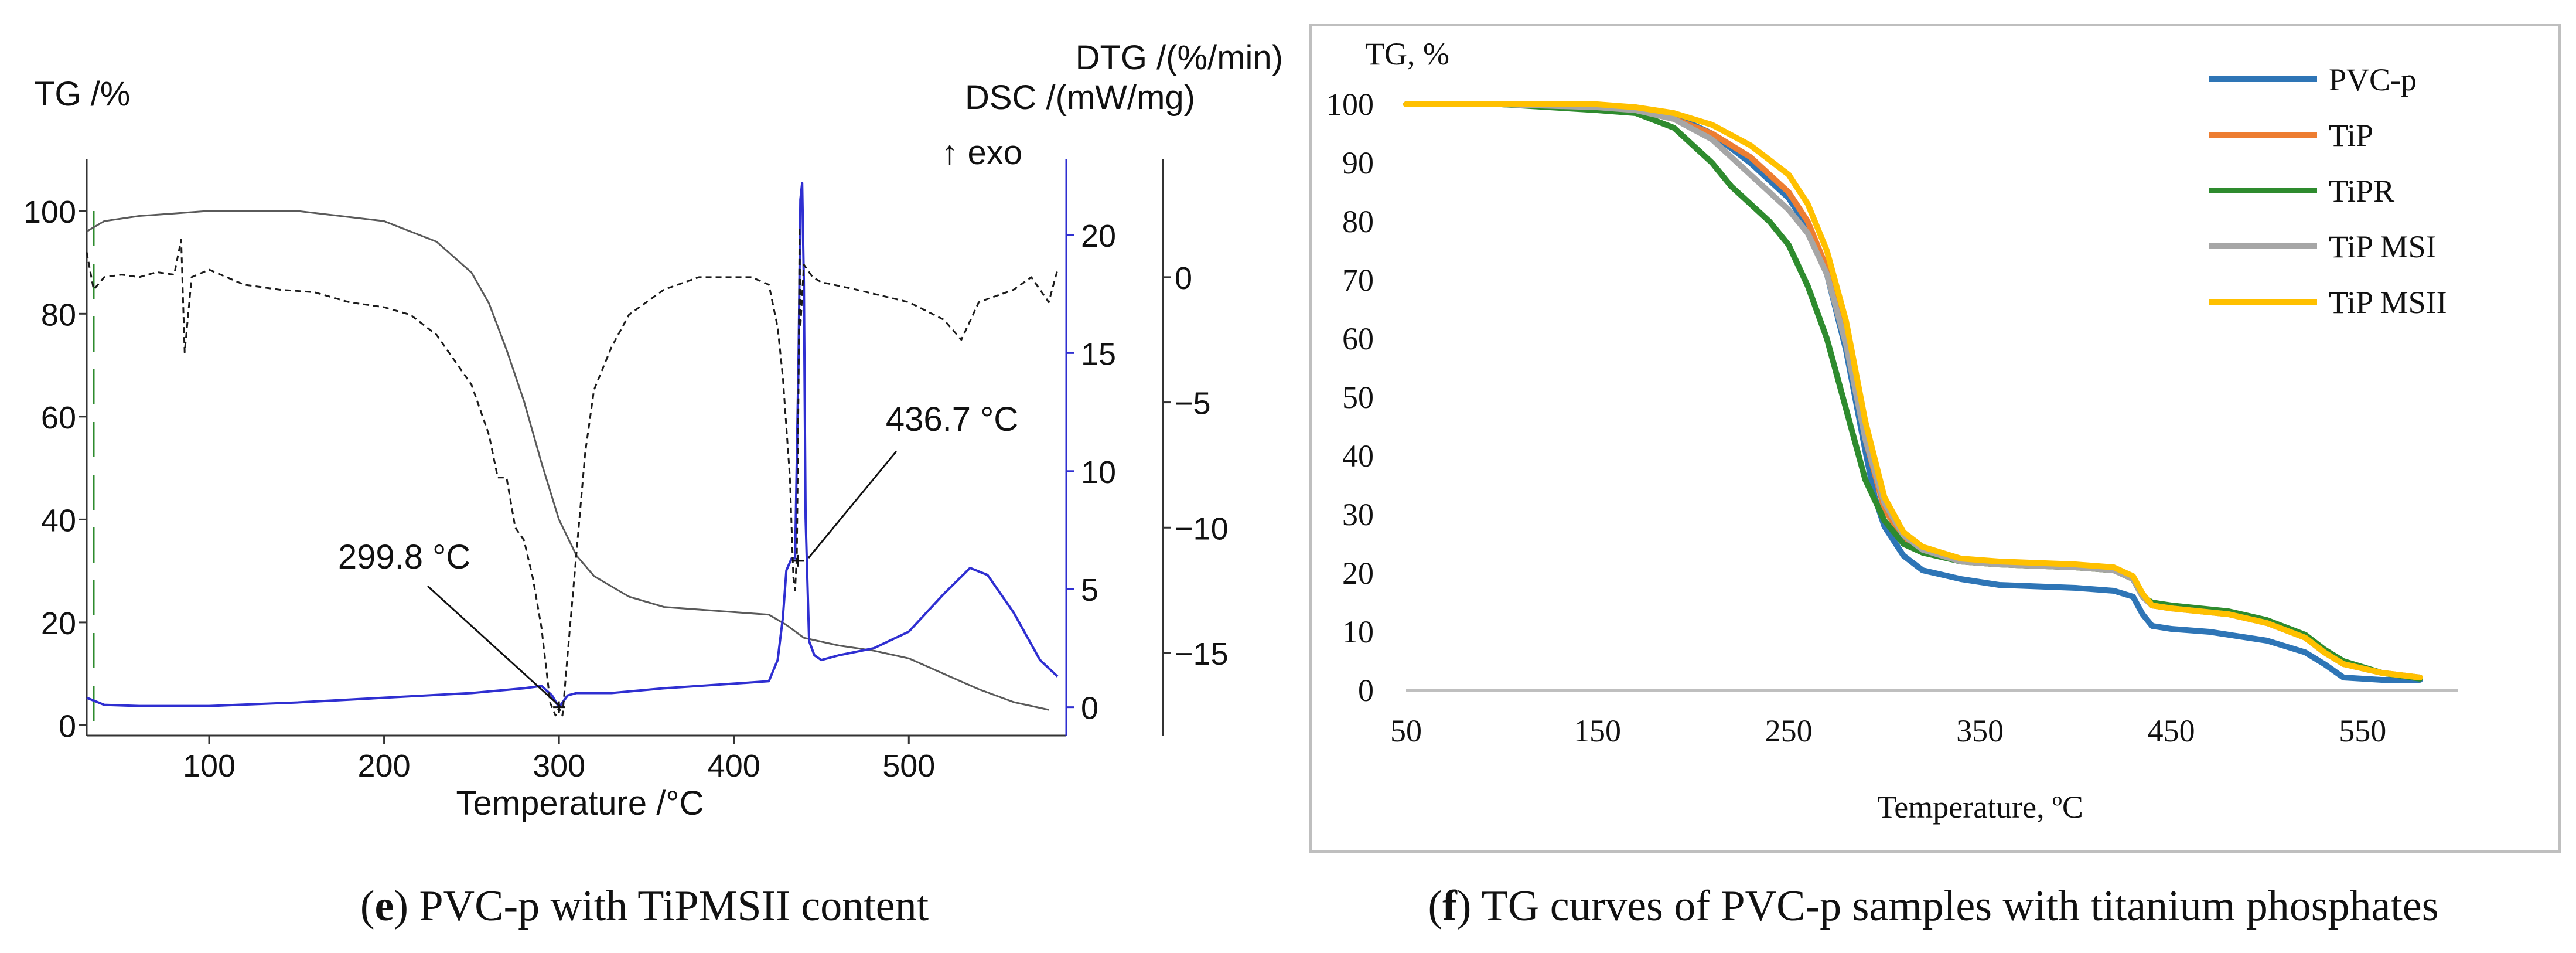 The height and width of the screenshot is (953, 2576). I want to click on panel-e-tg-tick-label: 80, so click(59, 314).